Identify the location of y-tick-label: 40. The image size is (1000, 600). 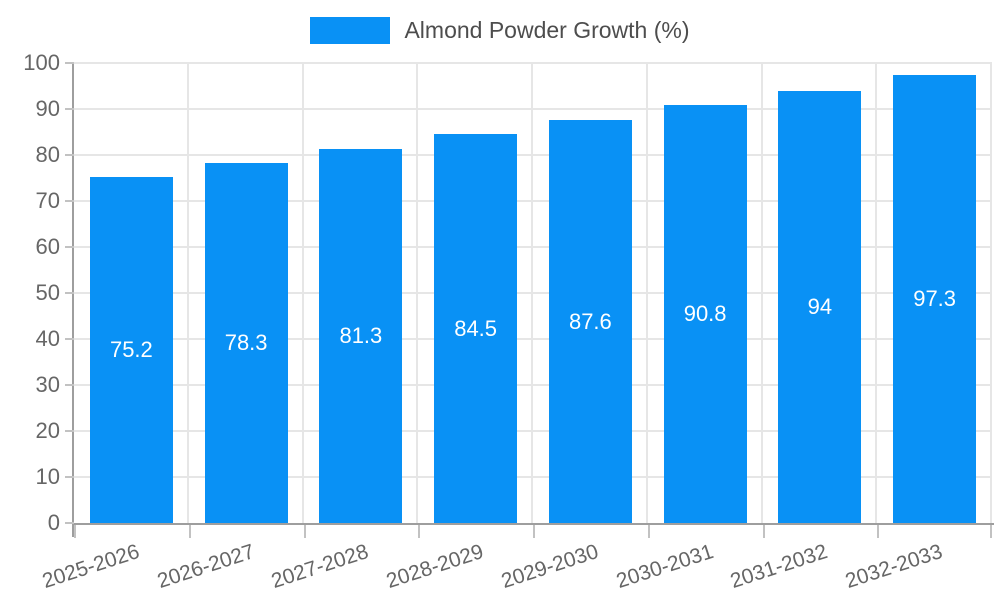
(47, 338).